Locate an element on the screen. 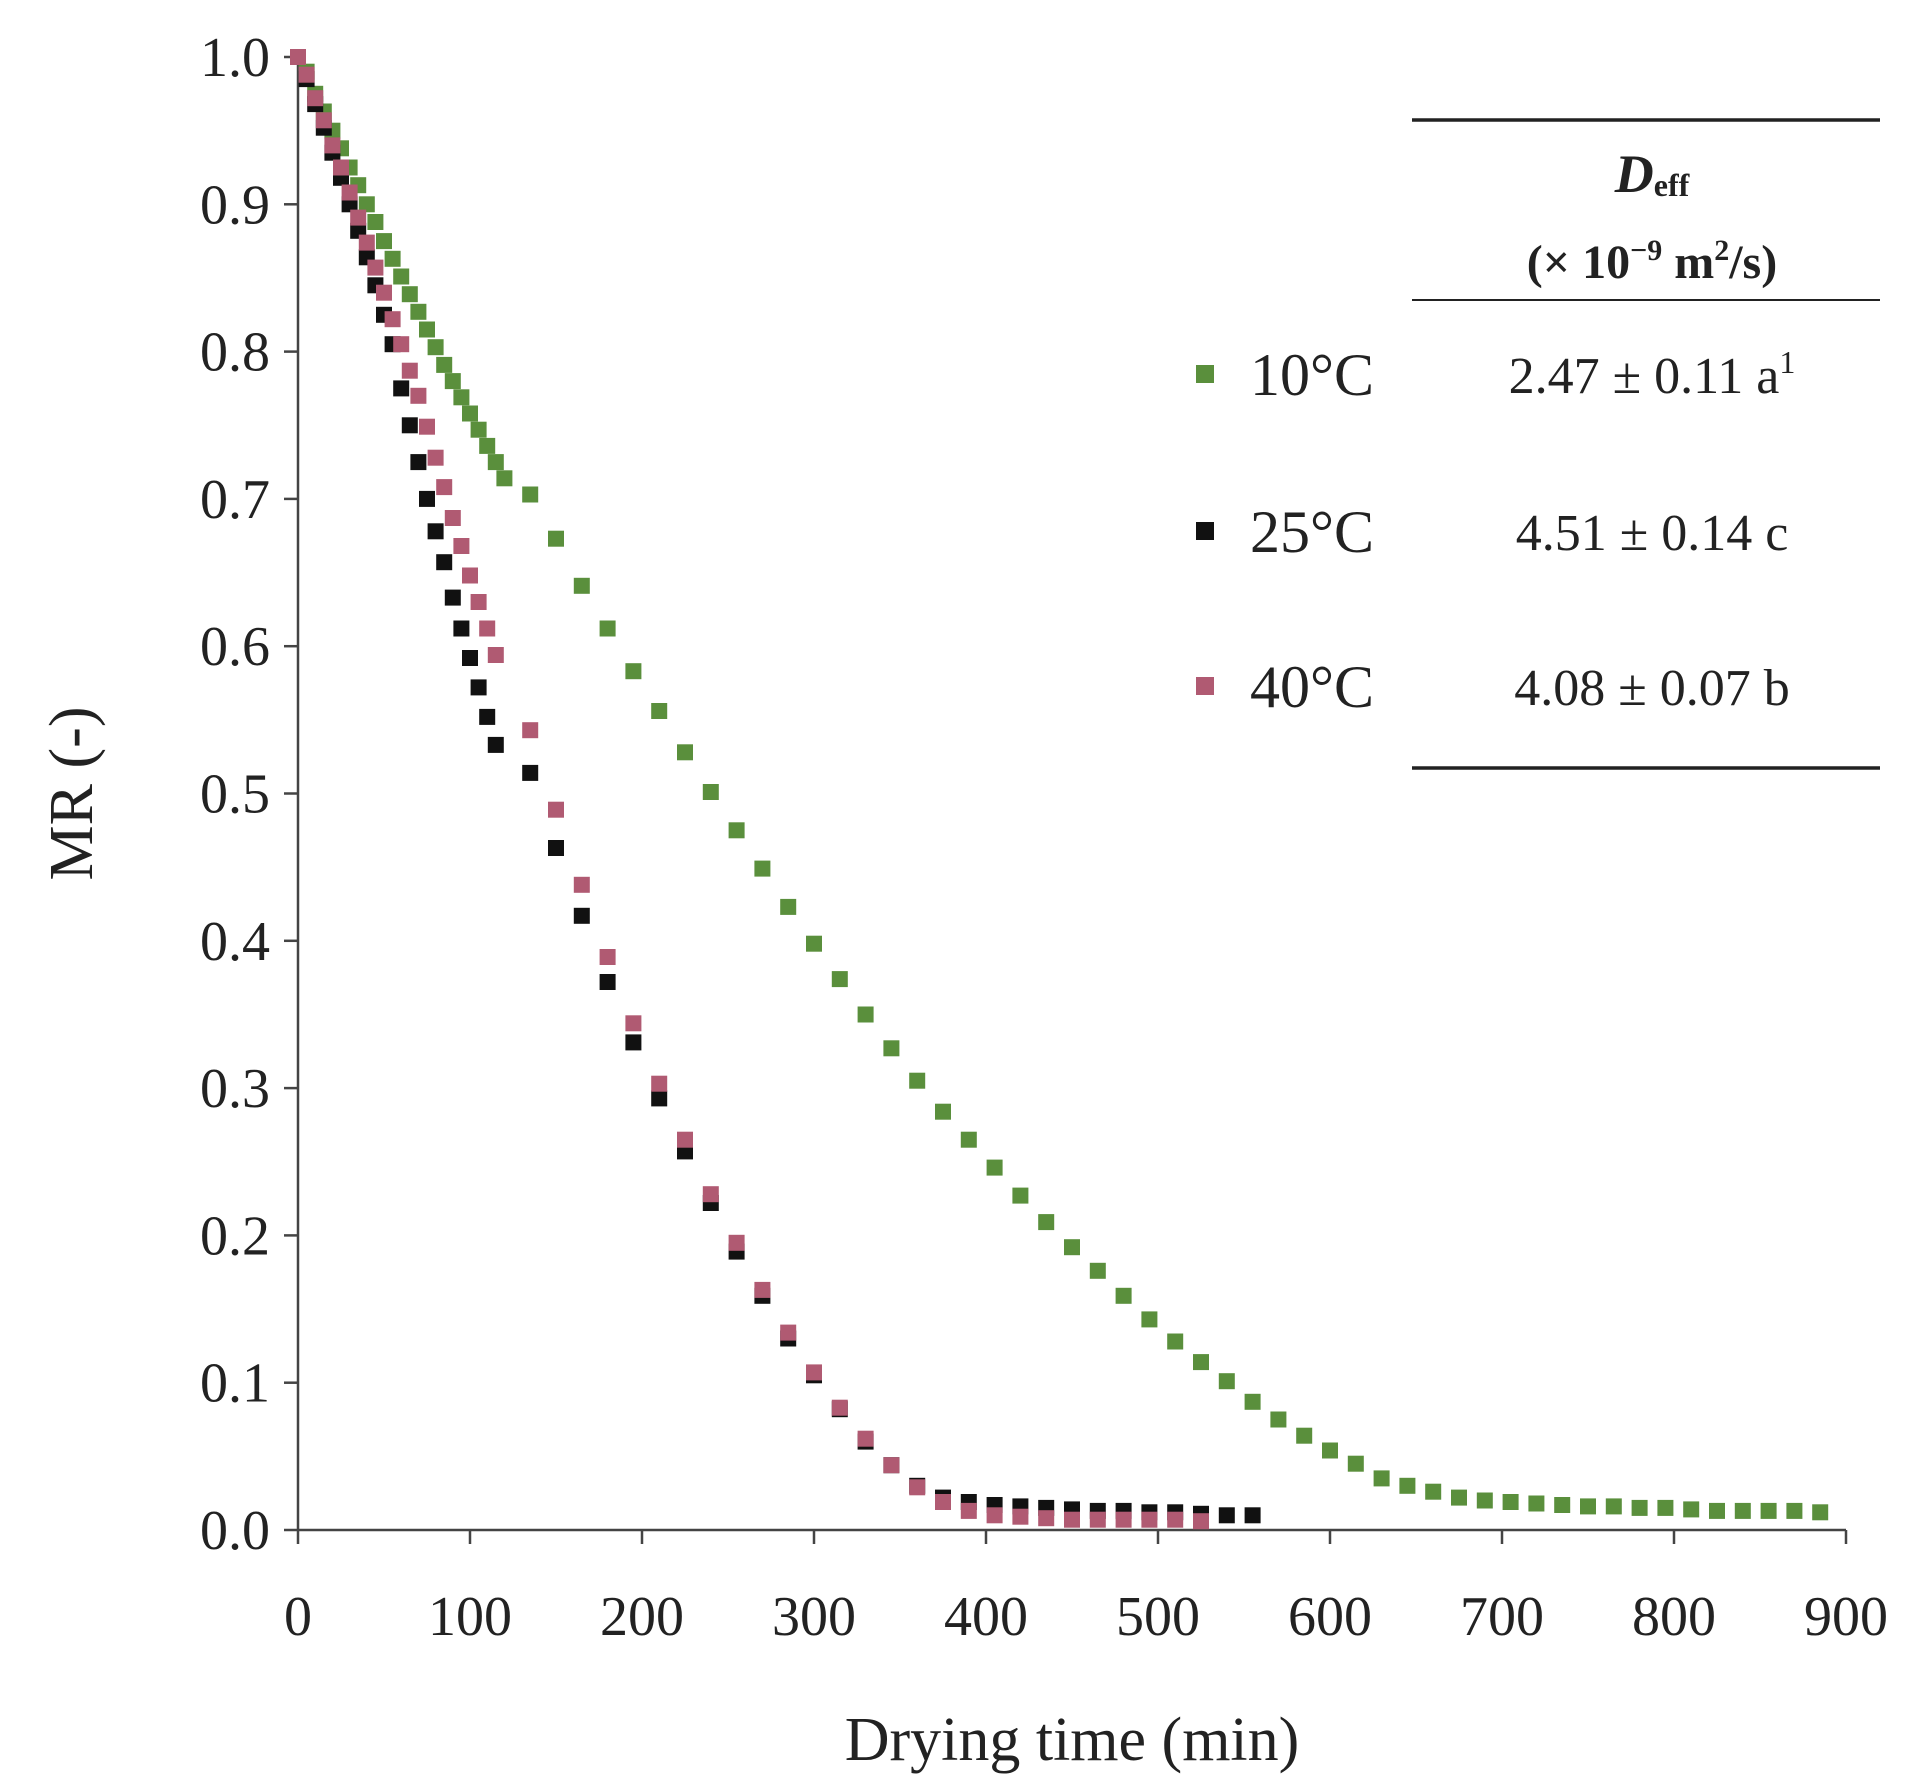 The height and width of the screenshot is (1789, 1916). x-tick-label: 200 is located at coordinates (642, 1617).